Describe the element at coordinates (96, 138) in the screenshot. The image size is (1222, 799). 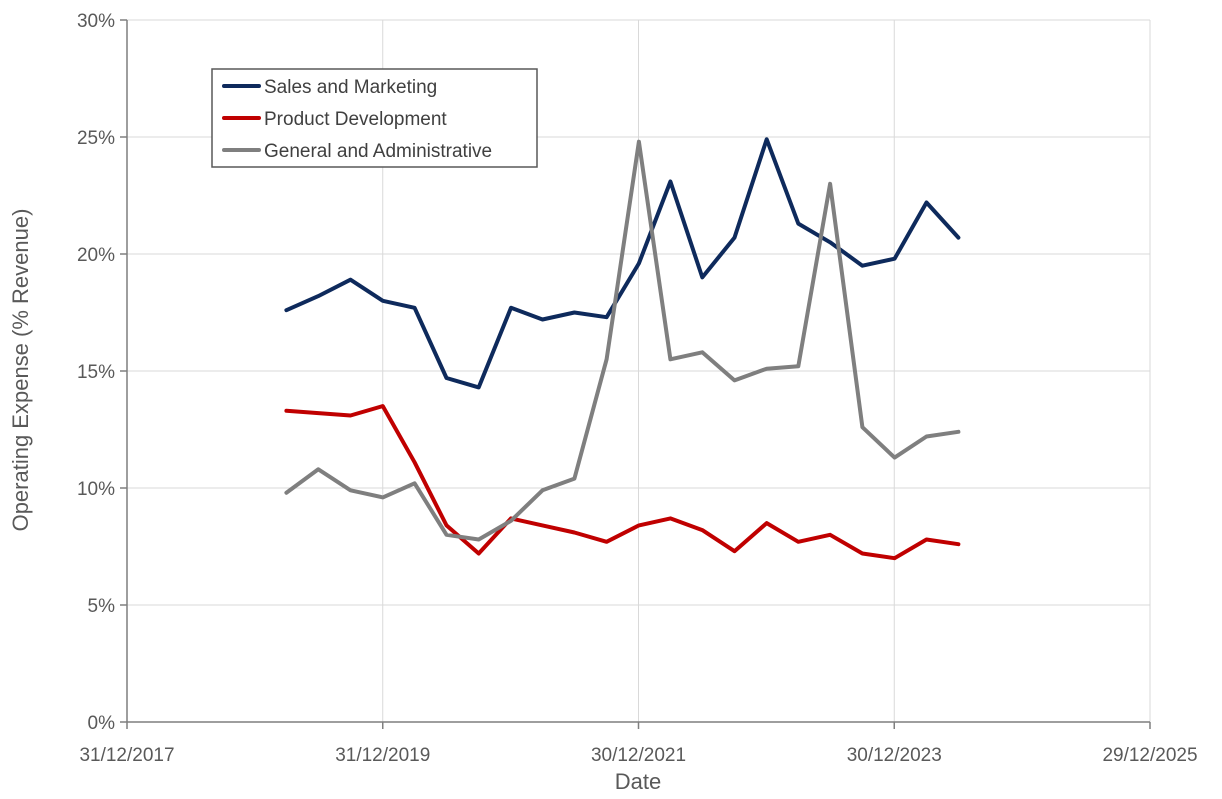
I see `y-tick-label: 25%` at that location.